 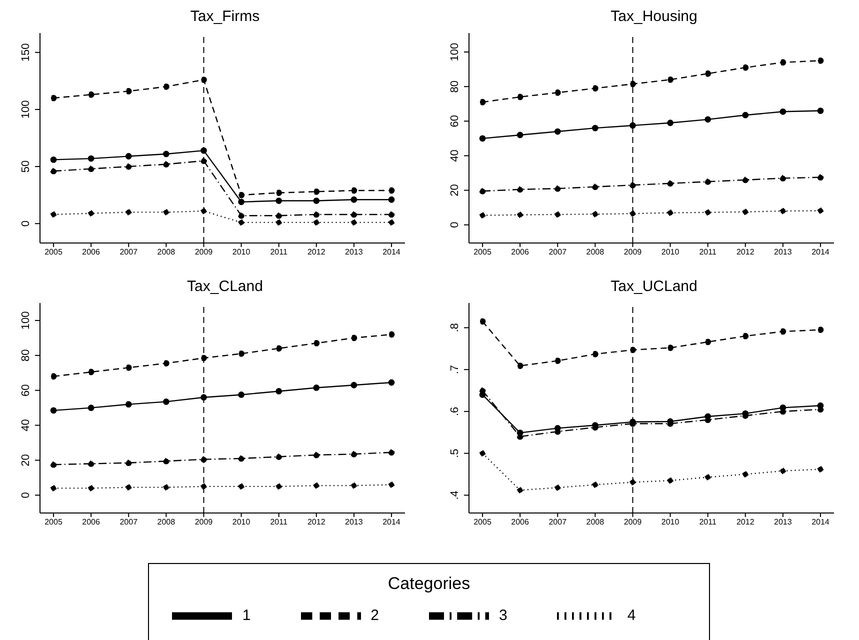 What do you see at coordinates (631, 615) in the screenshot?
I see `legend-label: 4` at bounding box center [631, 615].